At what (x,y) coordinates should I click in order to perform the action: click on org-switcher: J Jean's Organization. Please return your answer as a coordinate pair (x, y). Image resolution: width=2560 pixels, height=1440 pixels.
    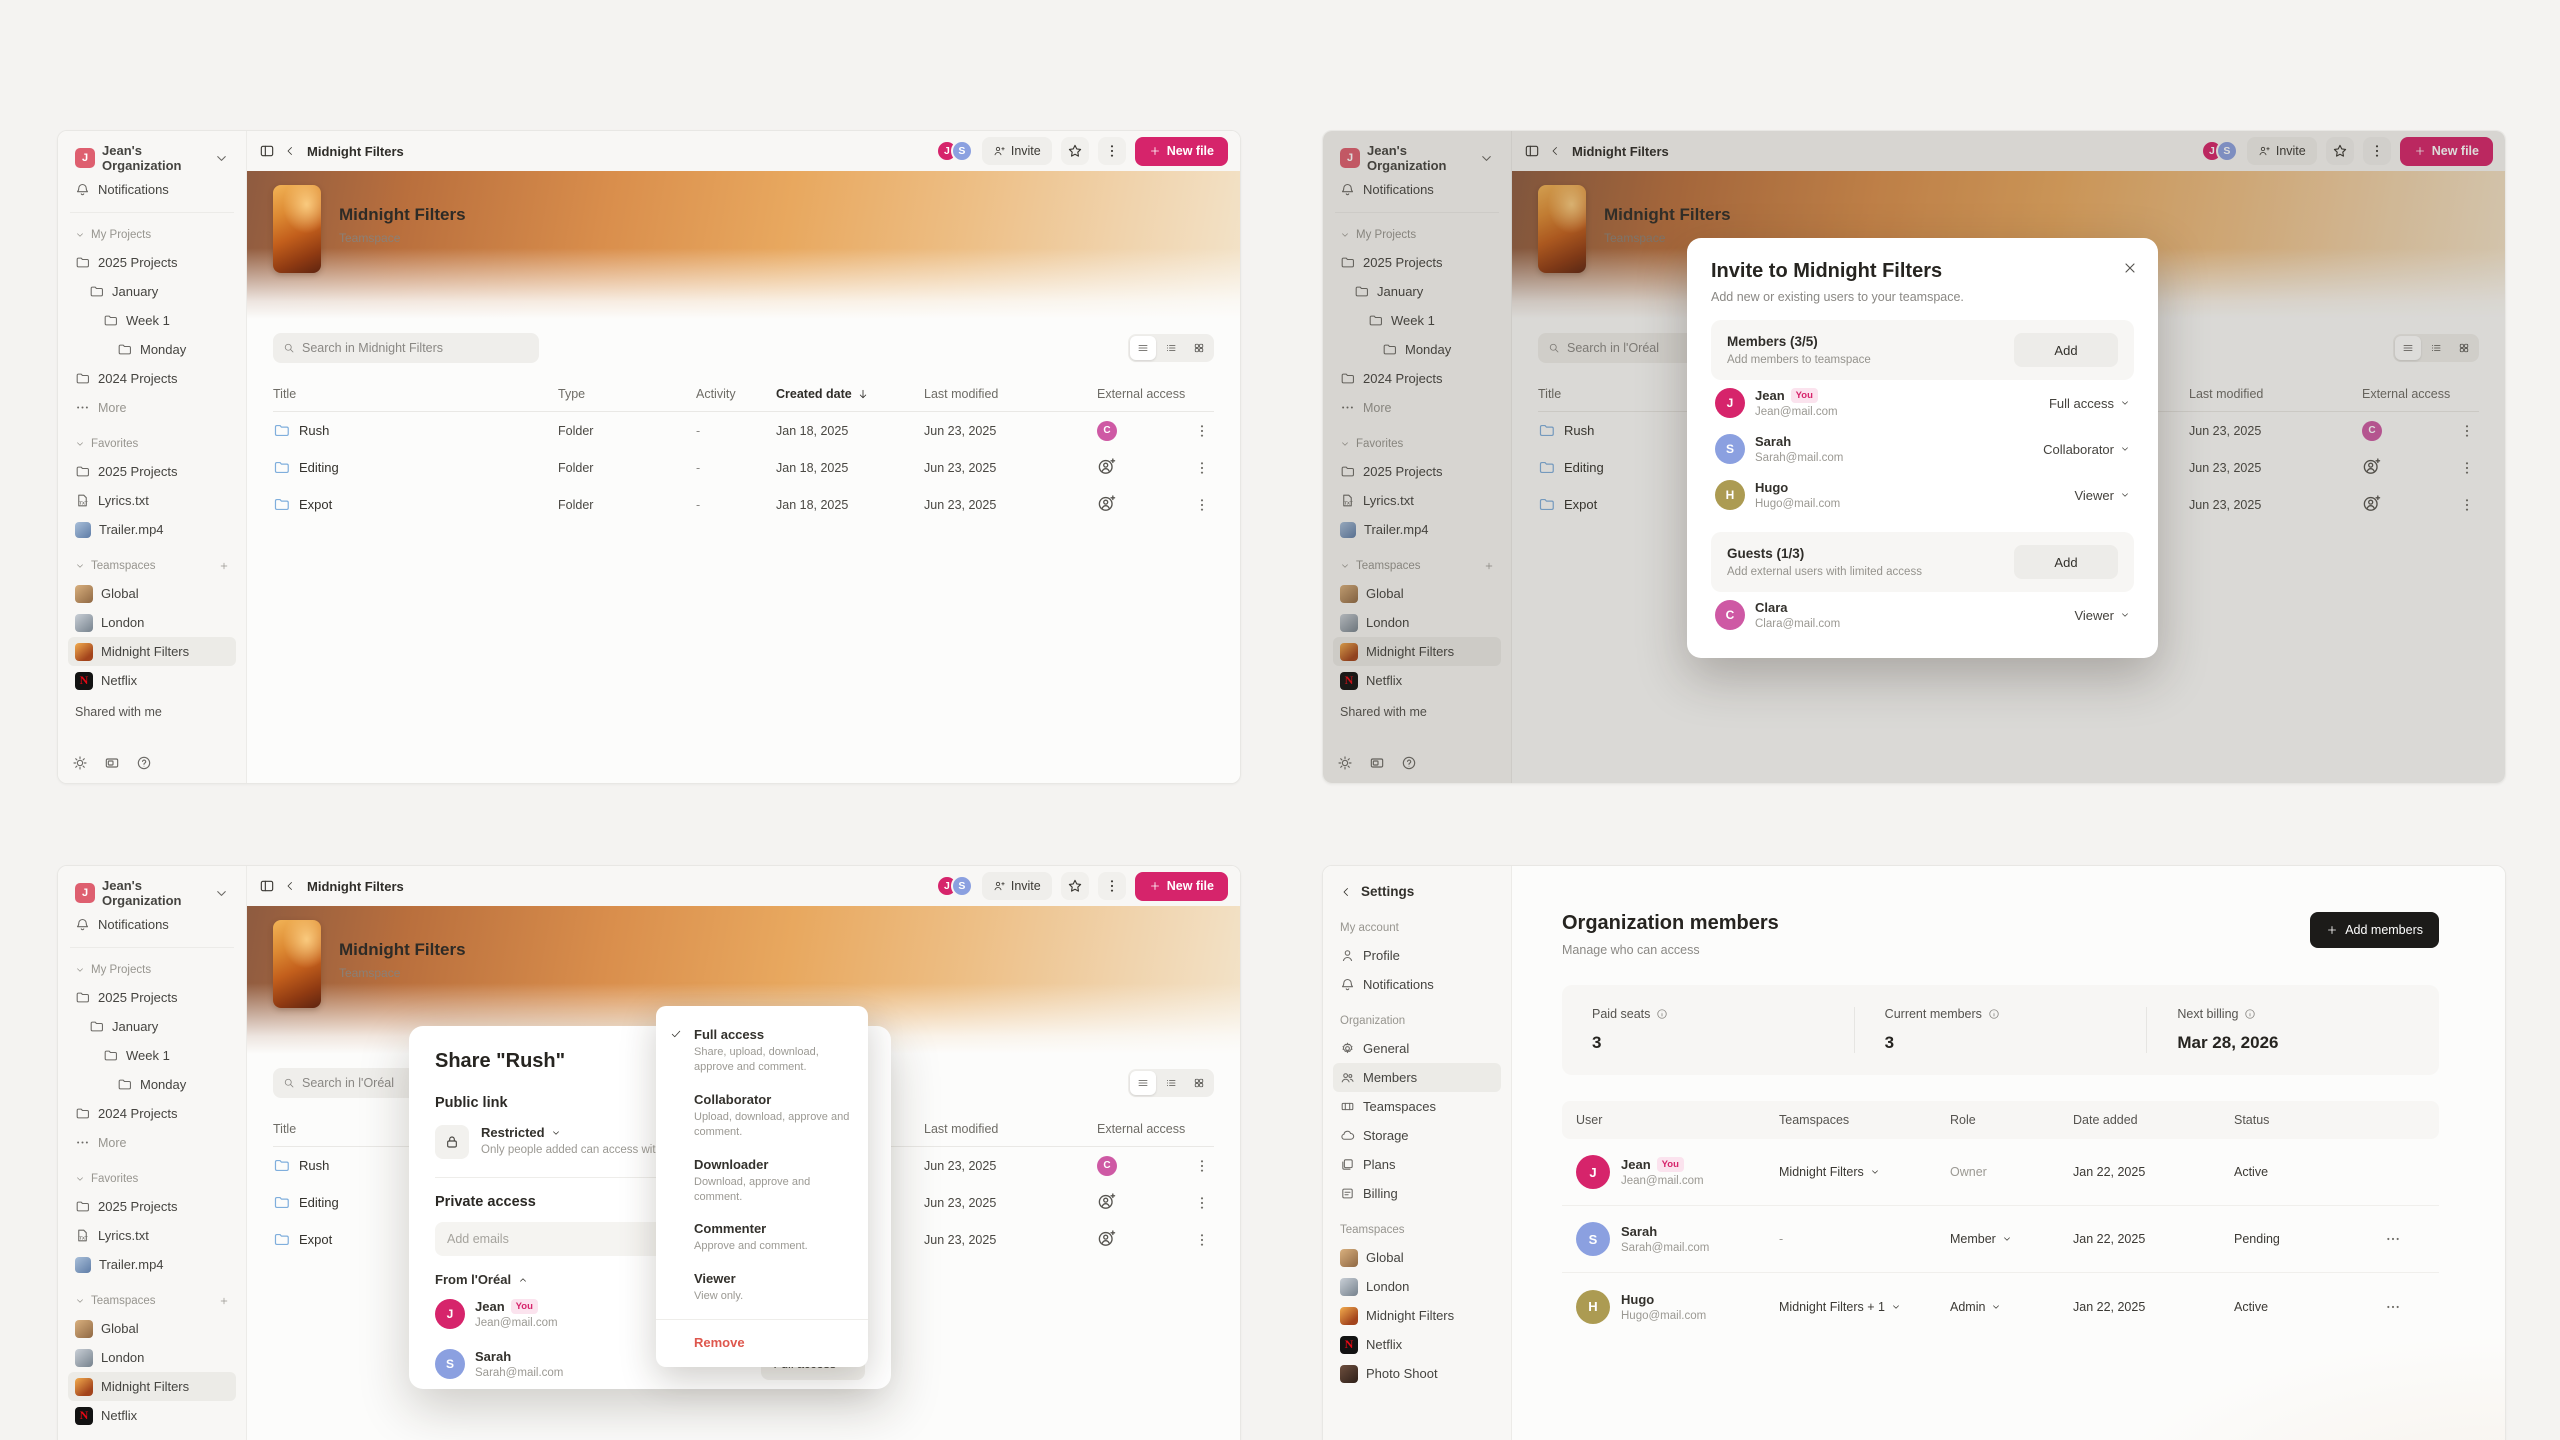
    Looking at the image, I should click on (152, 158).